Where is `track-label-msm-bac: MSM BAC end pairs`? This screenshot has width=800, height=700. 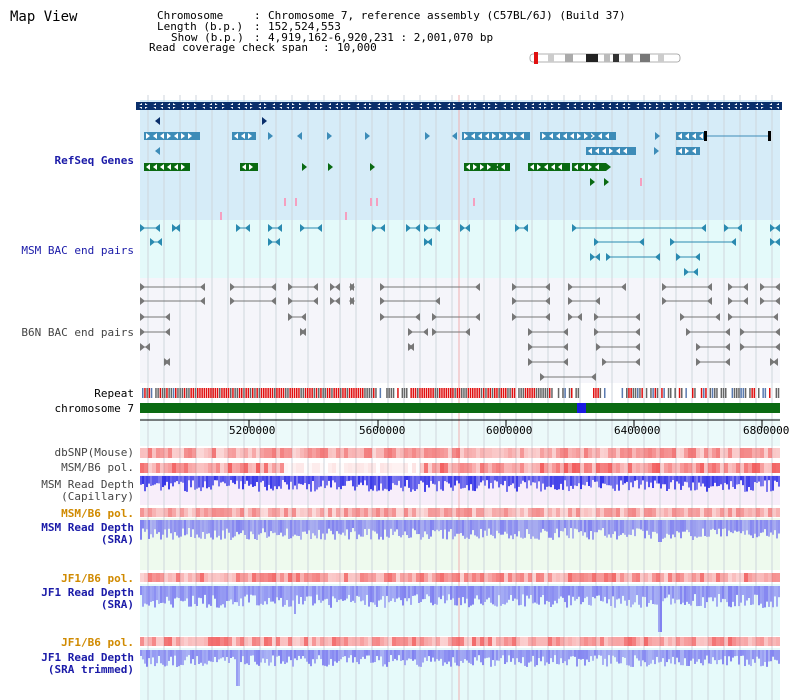
track-label-msm-bac: MSM BAC end pairs is located at coordinates (77, 250).